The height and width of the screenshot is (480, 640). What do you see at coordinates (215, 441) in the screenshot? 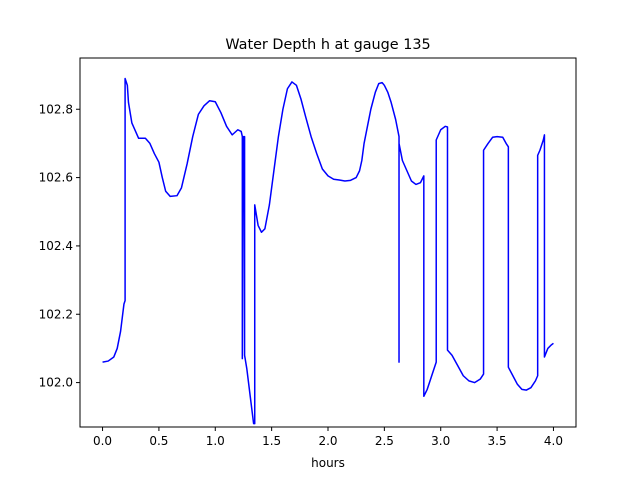
I see `x-tick-label: 1.0` at bounding box center [215, 441].